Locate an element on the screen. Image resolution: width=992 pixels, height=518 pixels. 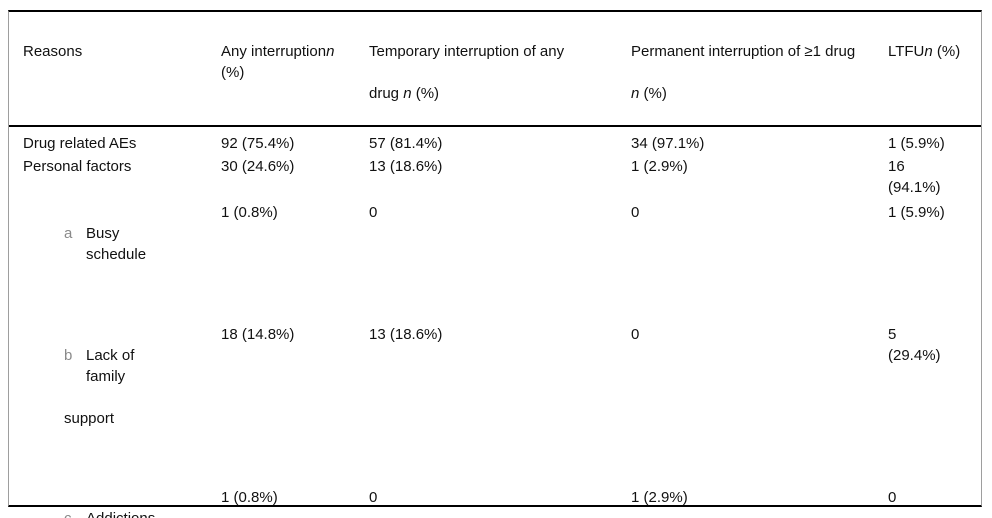
cell-ltfu: 5 (29.4%) is located at coordinates (914, 345).